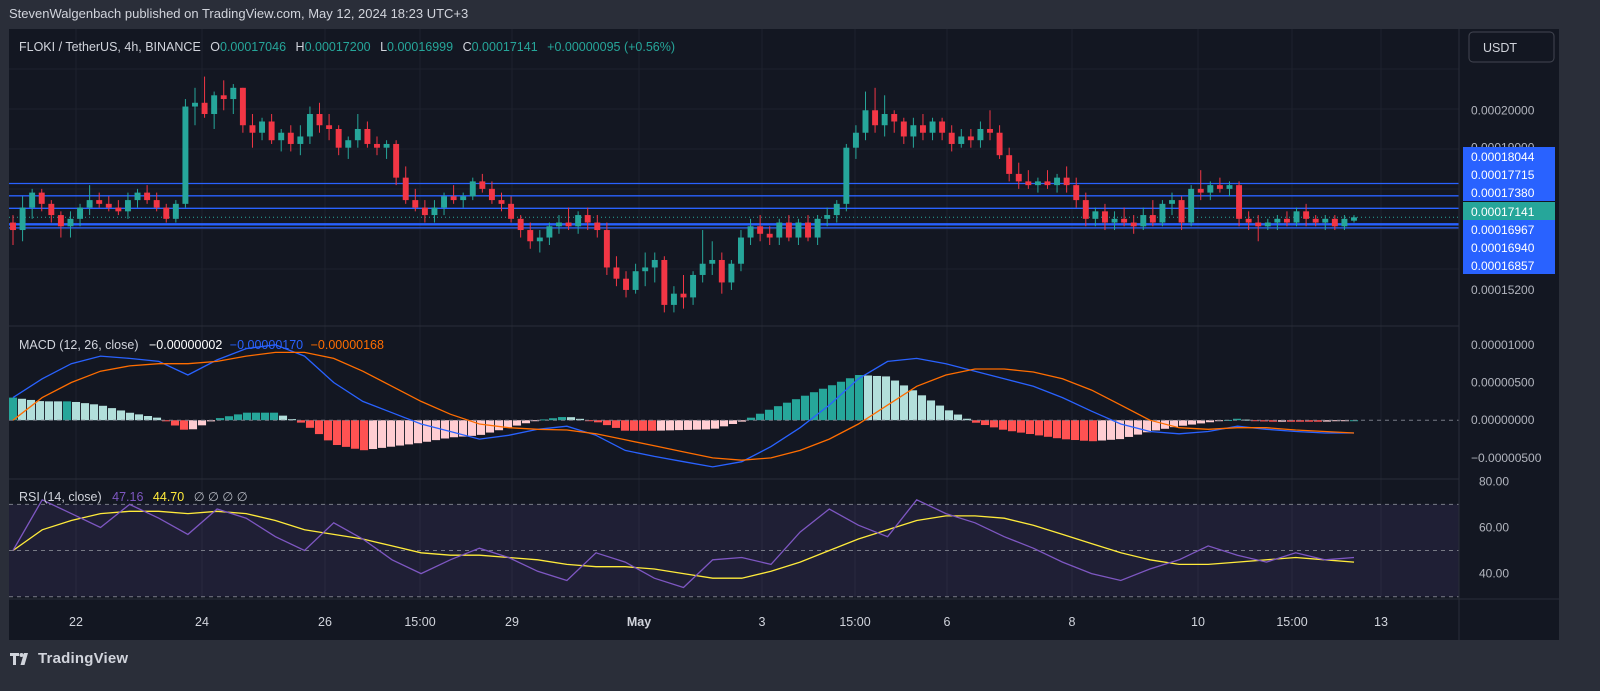  I want to click on currency-button-label: USDT, so click(1500, 48).